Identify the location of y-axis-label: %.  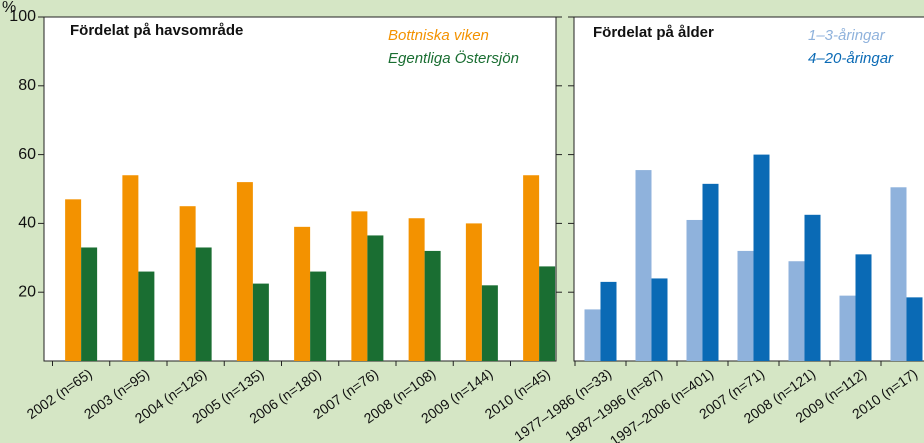
(9, 8).